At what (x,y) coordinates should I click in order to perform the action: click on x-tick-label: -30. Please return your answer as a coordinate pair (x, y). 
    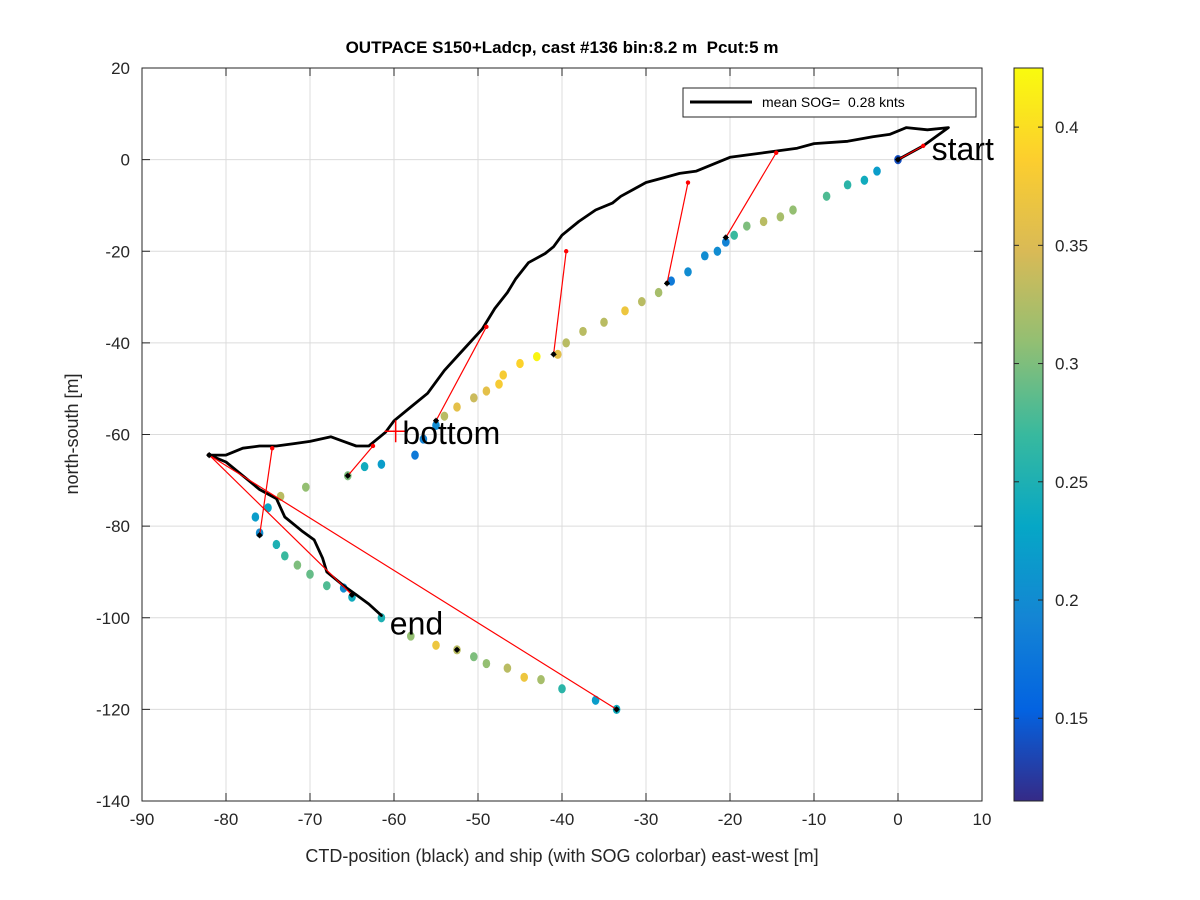
    Looking at the image, I should click on (646, 819).